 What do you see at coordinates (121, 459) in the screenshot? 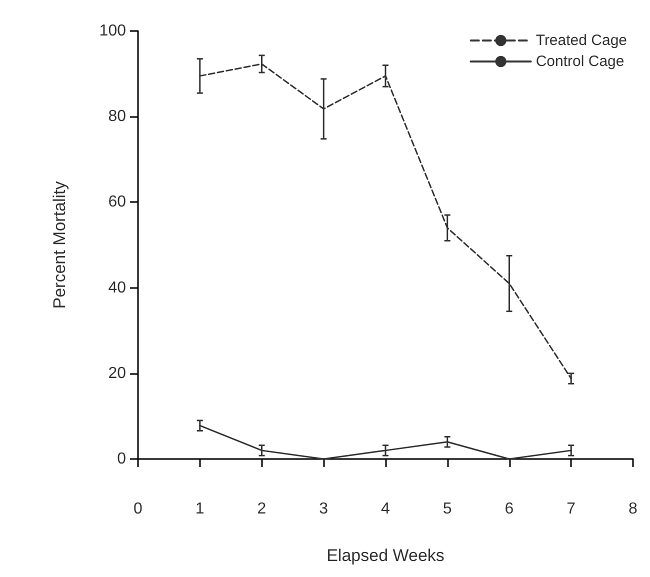
I see `y-tick-label: 0` at bounding box center [121, 459].